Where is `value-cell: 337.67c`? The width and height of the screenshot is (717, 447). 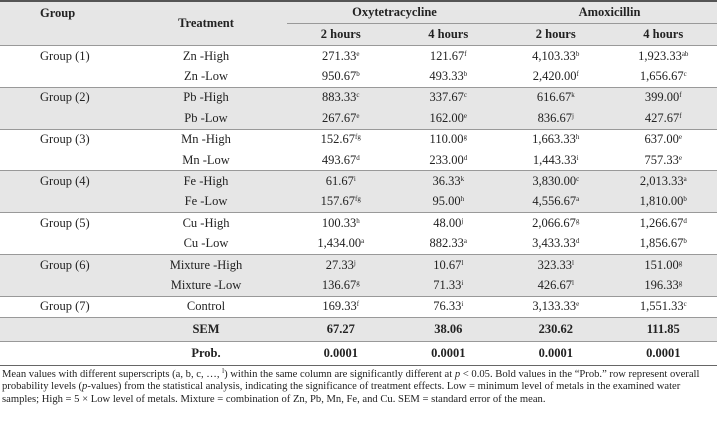
value-cell: 337.67c is located at coordinates (448, 97).